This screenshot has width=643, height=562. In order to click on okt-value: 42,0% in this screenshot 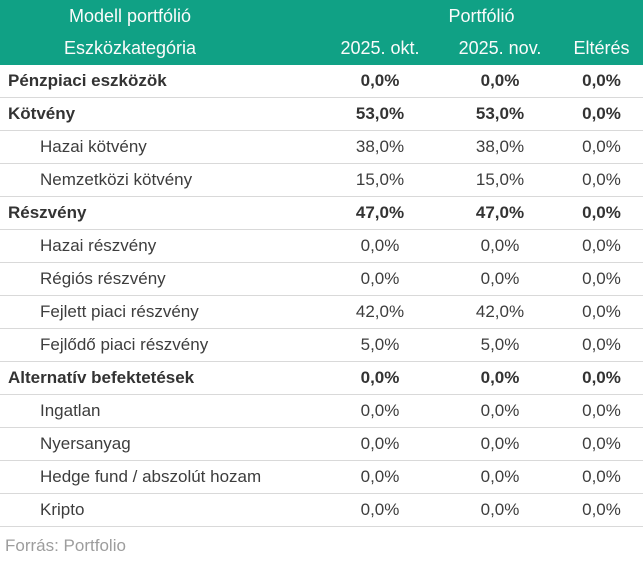, I will do `click(380, 312)`.